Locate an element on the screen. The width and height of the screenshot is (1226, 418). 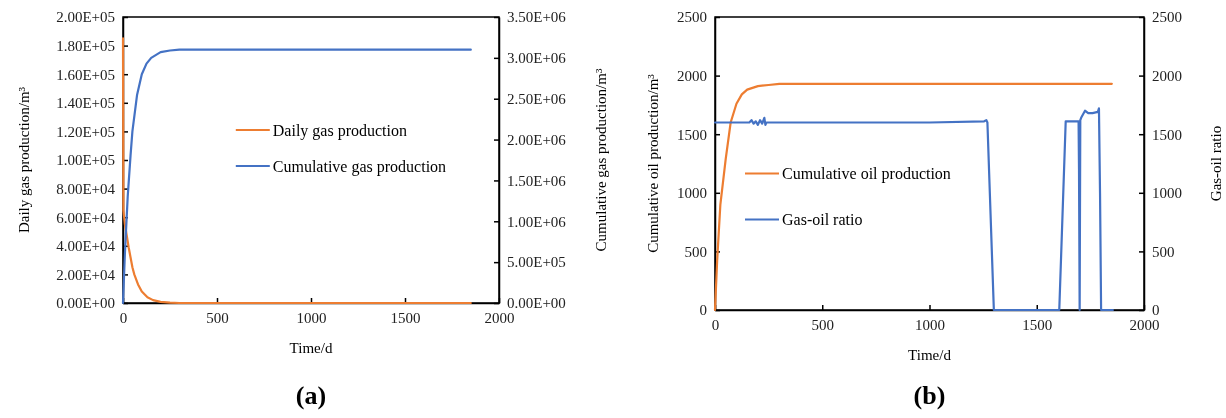
y-tick-label: 2.00E+04 is located at coordinates (86, 274).